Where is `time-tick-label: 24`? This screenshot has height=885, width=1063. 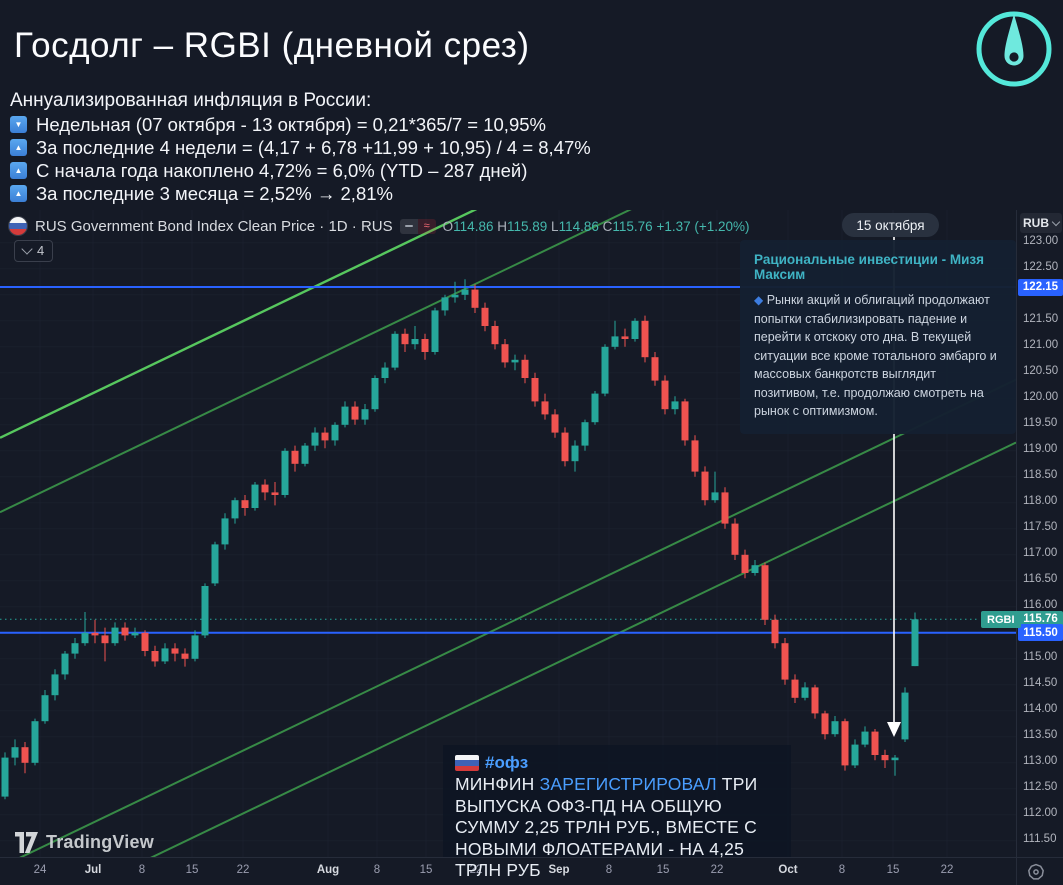 time-tick-label: 24 is located at coordinates (40, 870).